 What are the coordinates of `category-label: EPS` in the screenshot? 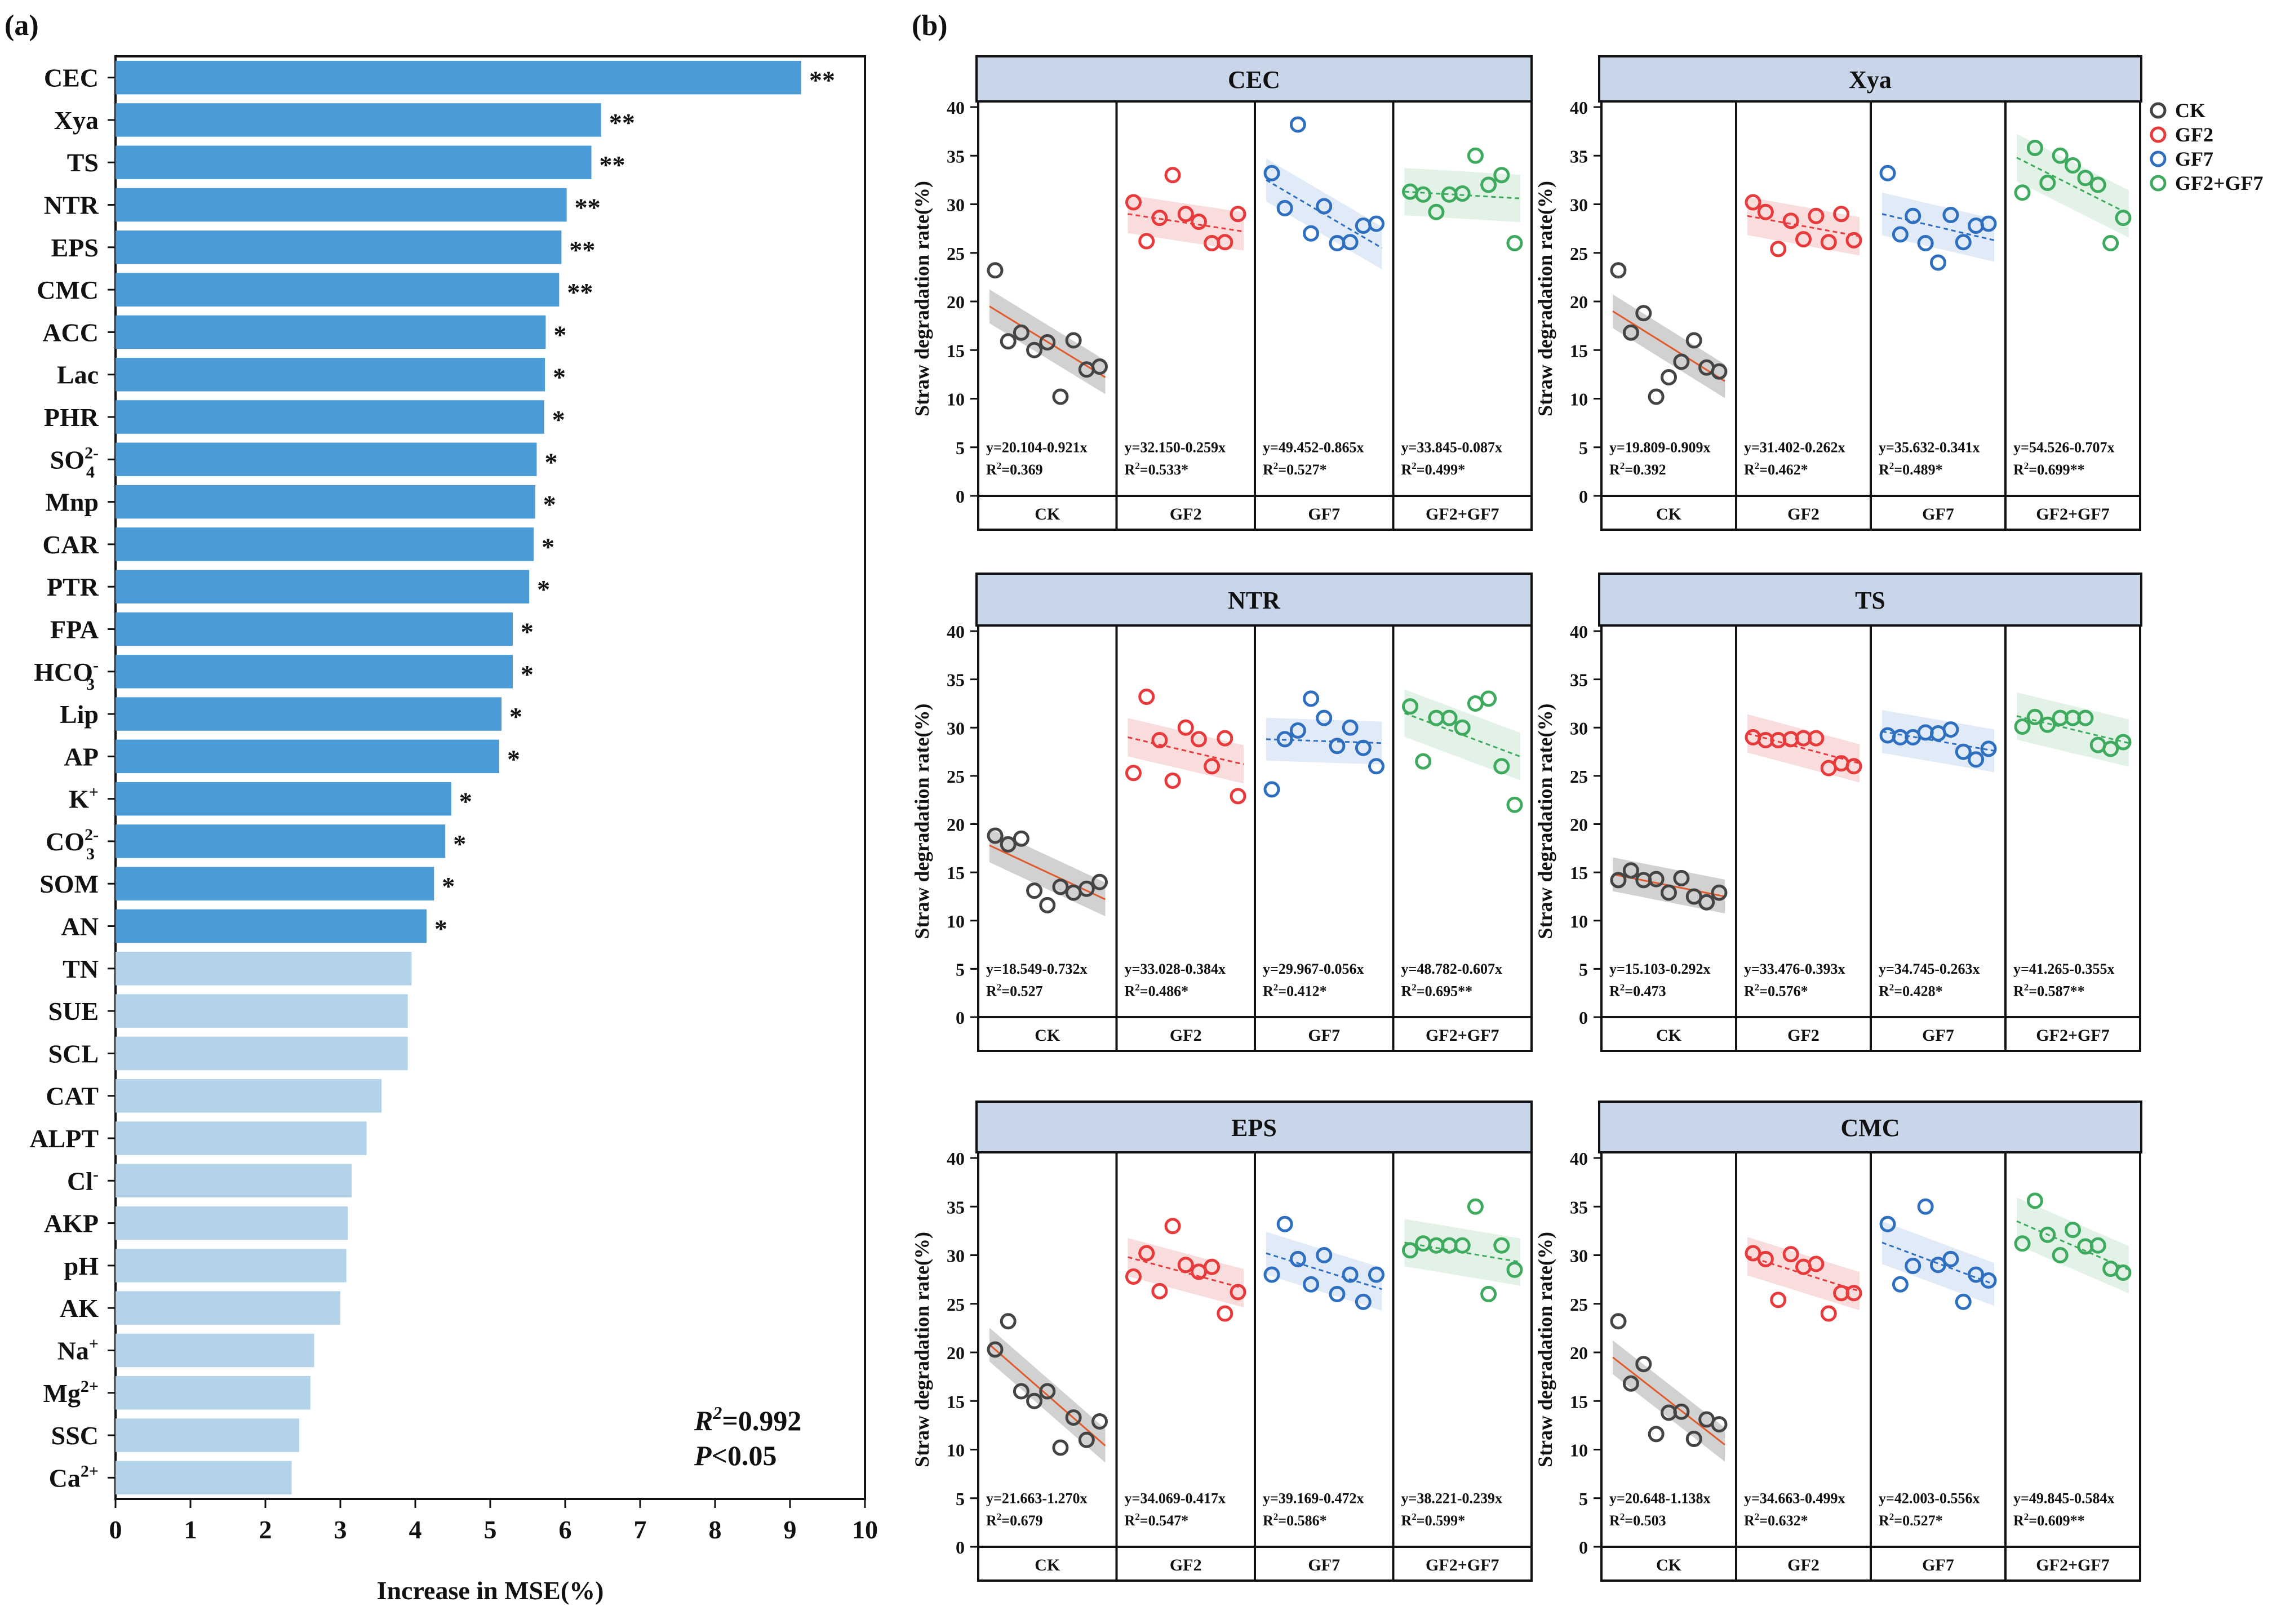 It's located at (75, 248).